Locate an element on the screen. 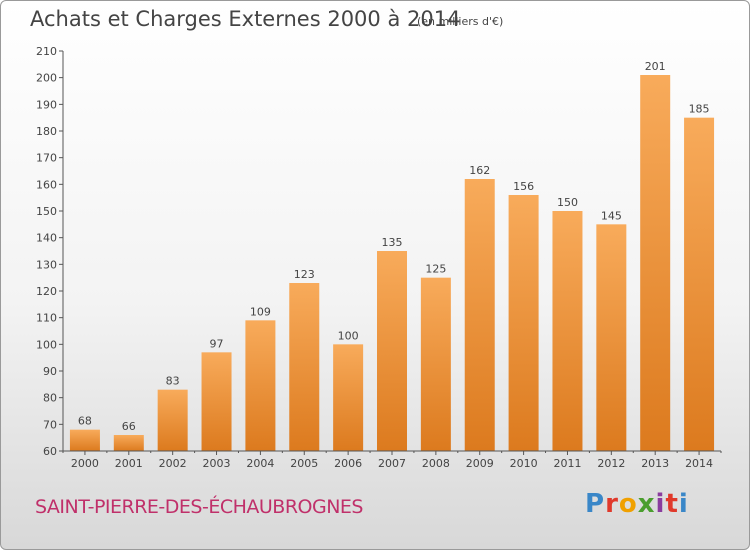 The width and height of the screenshot is (750, 550). y-tick-label: 80 is located at coordinates (50, 398).